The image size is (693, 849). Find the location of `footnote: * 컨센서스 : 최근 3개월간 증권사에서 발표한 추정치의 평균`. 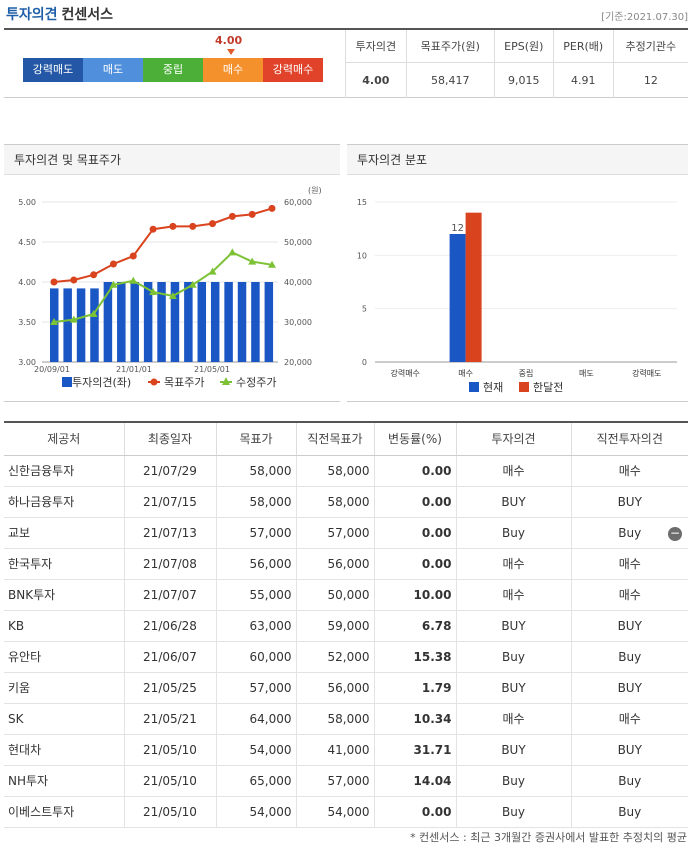

footnote: * 컨센서스 : 최근 3개월간 증권사에서 발표한 추정치의 평균 is located at coordinates (548, 837).